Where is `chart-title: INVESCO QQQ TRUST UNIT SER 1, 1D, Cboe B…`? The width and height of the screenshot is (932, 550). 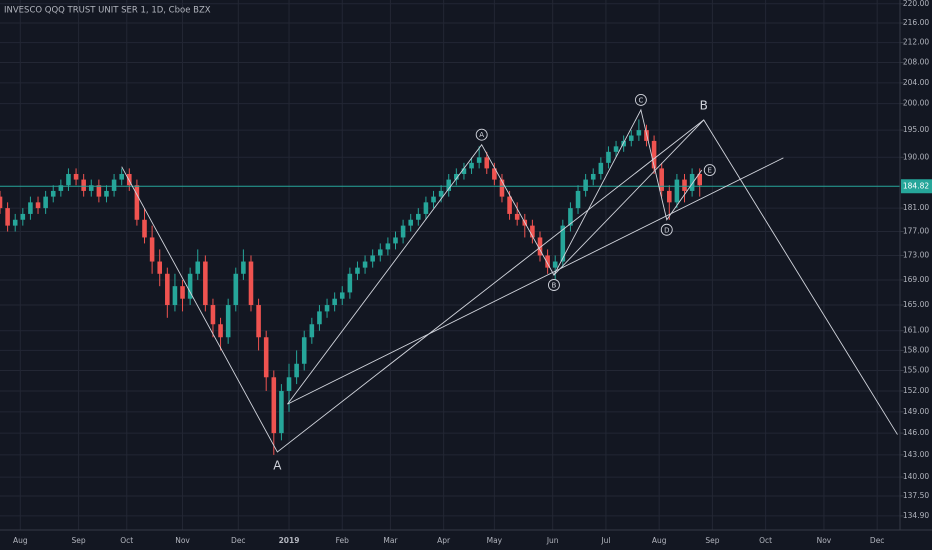
chart-title: INVESCO QQQ TRUST UNIT SER 1, 1D, Cboe B… is located at coordinates (107, 11).